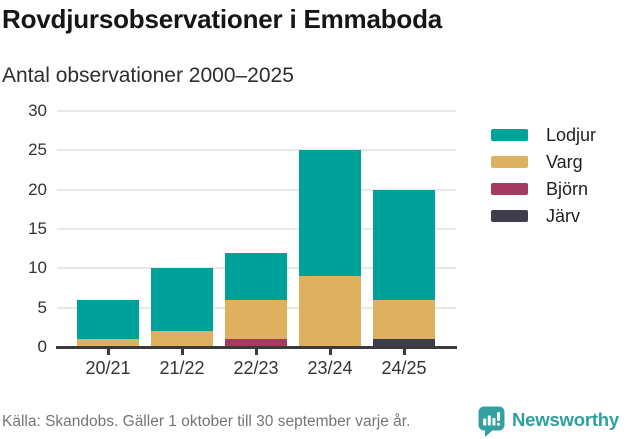 The width and height of the screenshot is (631, 439). What do you see at coordinates (42, 307) in the screenshot?
I see `y-tick-label-5: 5` at bounding box center [42, 307].